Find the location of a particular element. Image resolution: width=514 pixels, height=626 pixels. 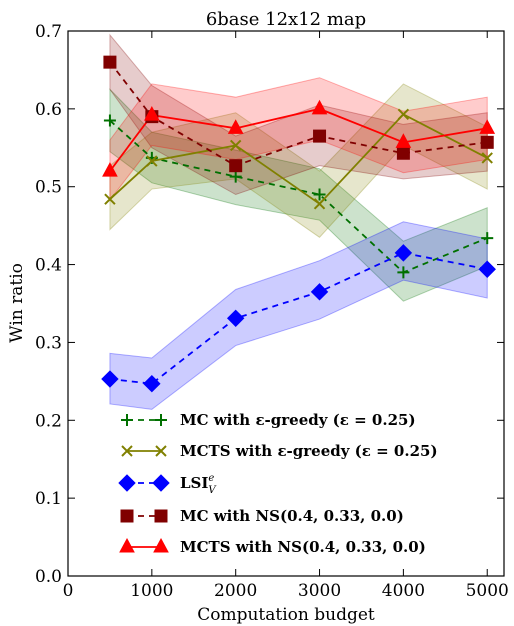

y-tick-label: 0.2 is located at coordinates (48, 421).